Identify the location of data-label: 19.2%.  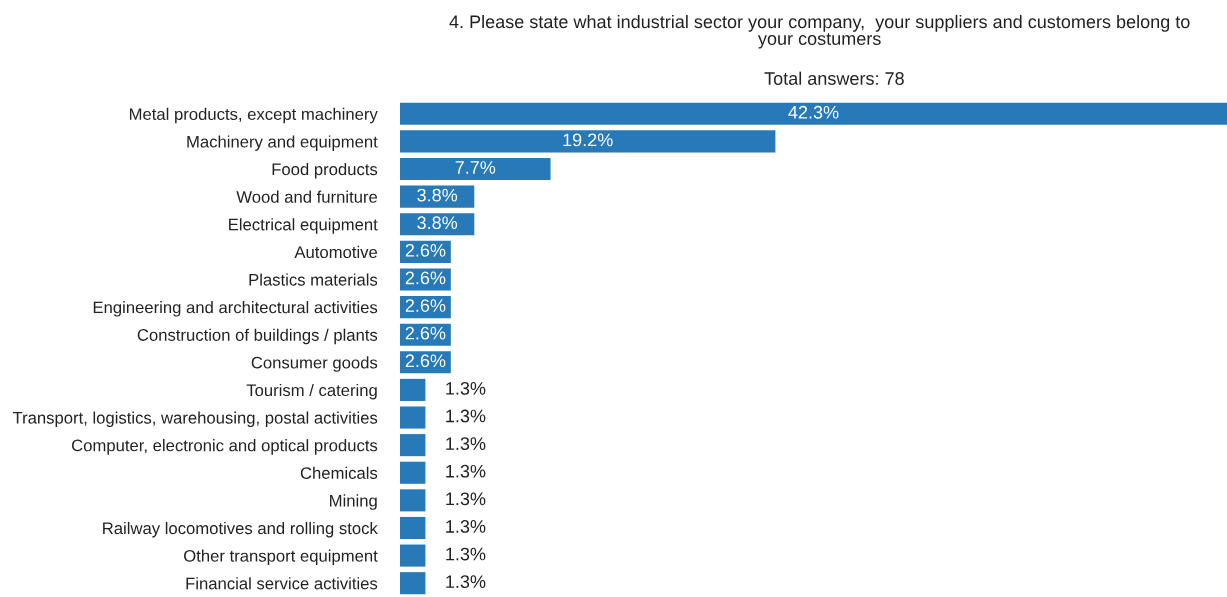
(588, 140).